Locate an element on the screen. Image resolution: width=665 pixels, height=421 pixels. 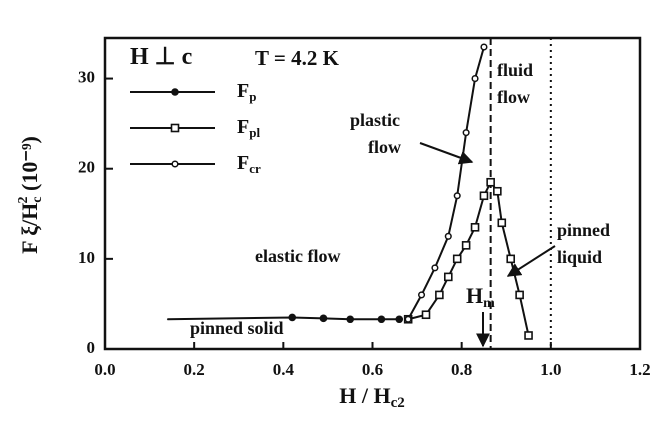
legend-label: Fcr is located at coordinates (249, 164).